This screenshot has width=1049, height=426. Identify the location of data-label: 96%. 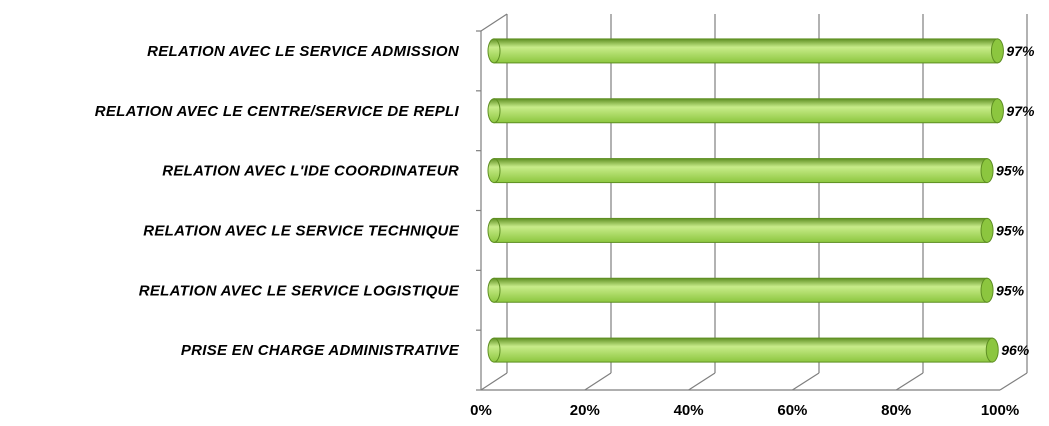
(1015, 350).